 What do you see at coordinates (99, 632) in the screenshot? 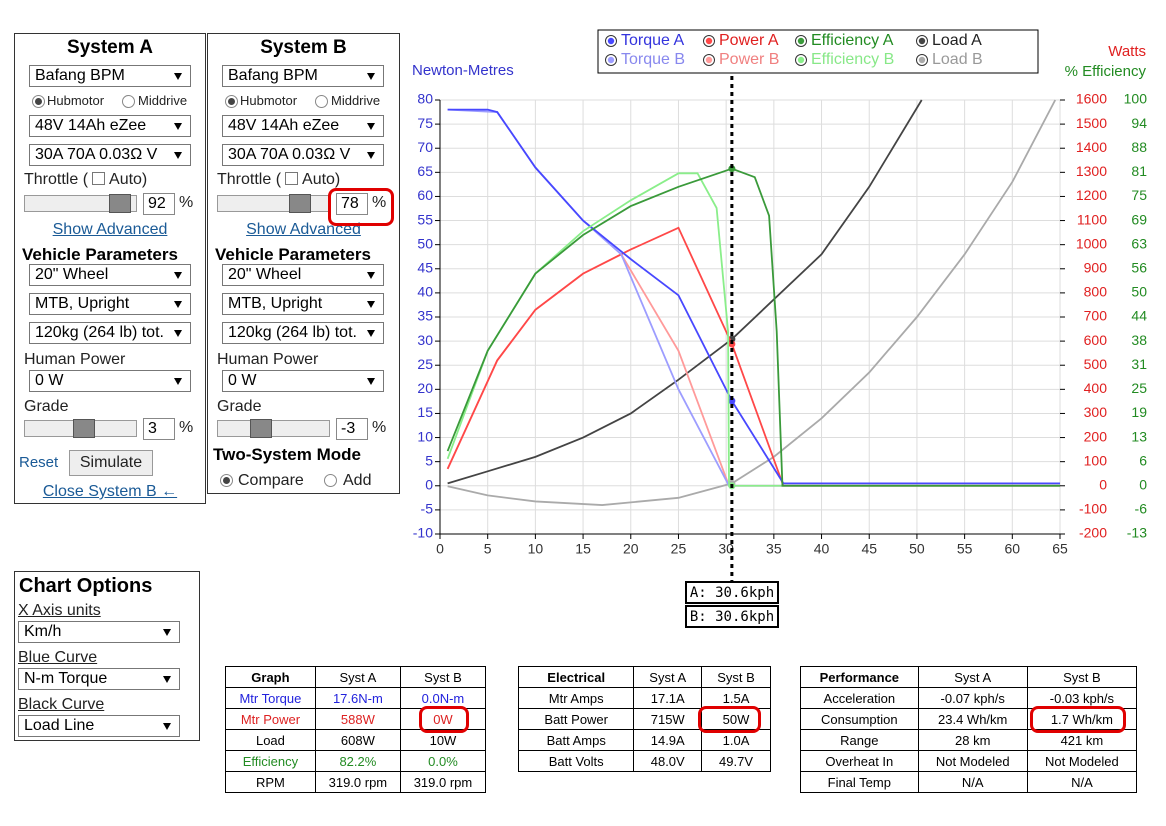
I see `dropdown: Km/h` at bounding box center [99, 632].